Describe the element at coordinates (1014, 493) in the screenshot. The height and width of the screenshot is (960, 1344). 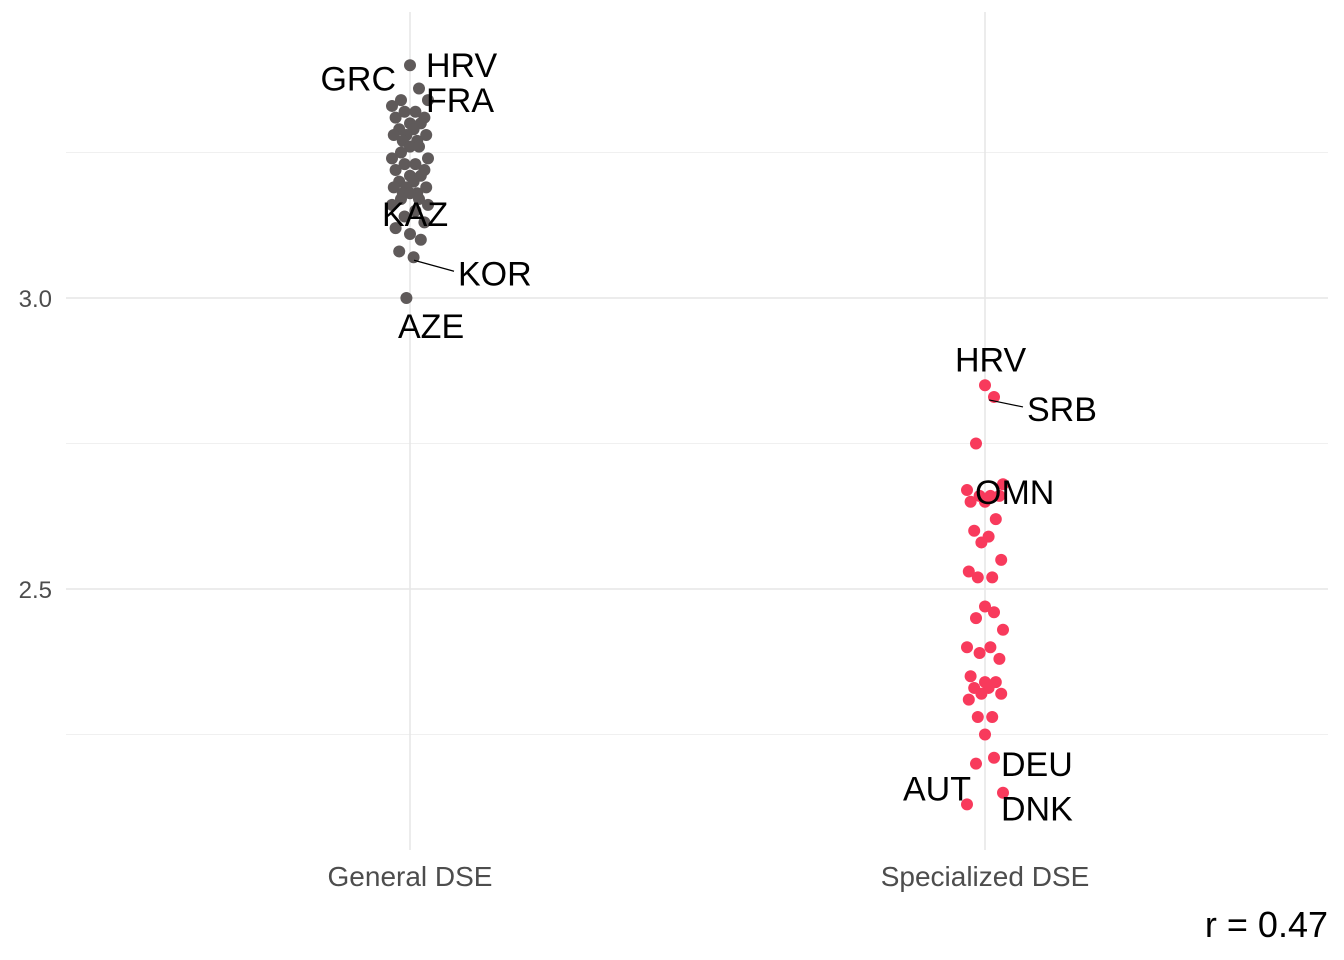
I see `point-label: OMN` at that location.